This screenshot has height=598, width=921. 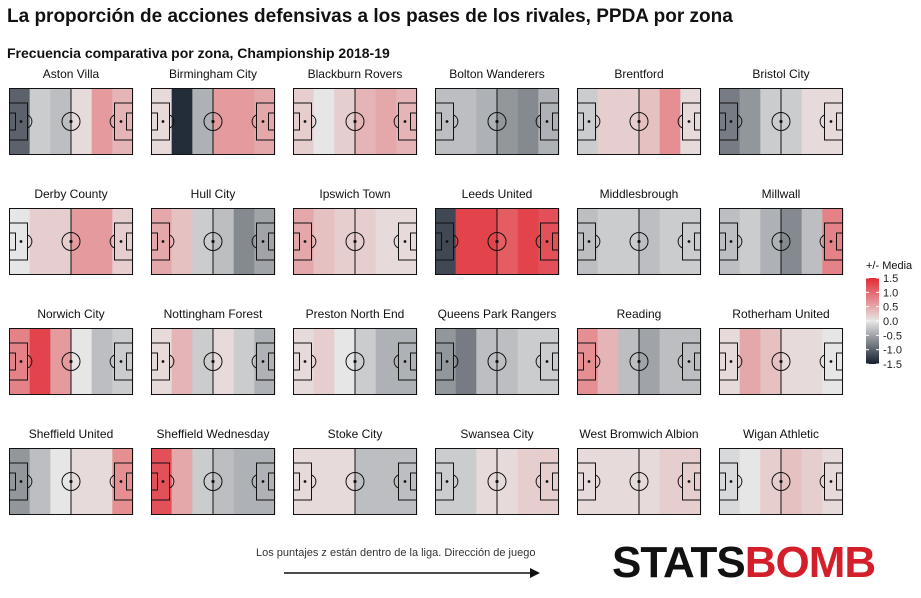 What do you see at coordinates (639, 74) in the screenshot?
I see `team-label: Brentford` at bounding box center [639, 74].